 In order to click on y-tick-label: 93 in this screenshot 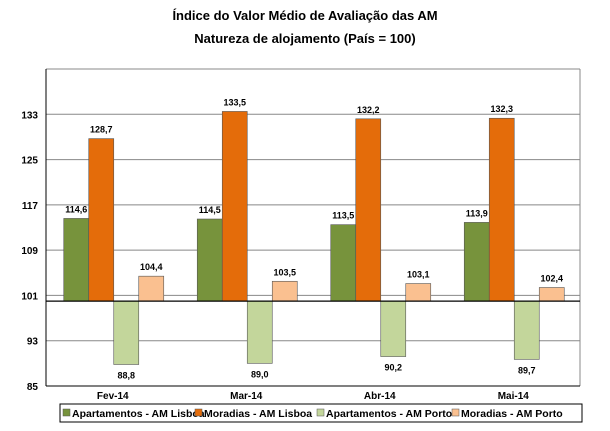, I will do `click(33, 342)`.